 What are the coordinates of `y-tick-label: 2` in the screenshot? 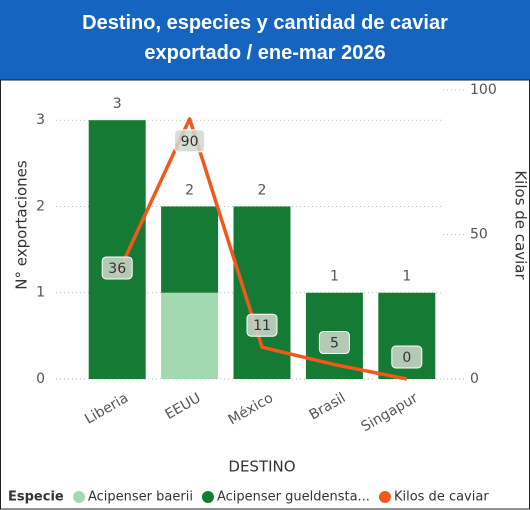 It's located at (40, 206).